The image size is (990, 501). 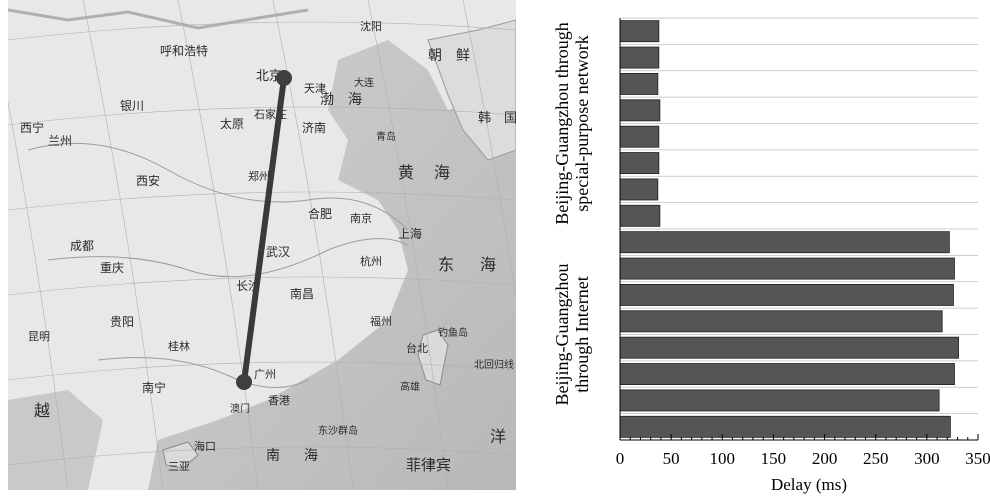 I want to click on map-label-nanhai: 南, so click(x=273, y=456).